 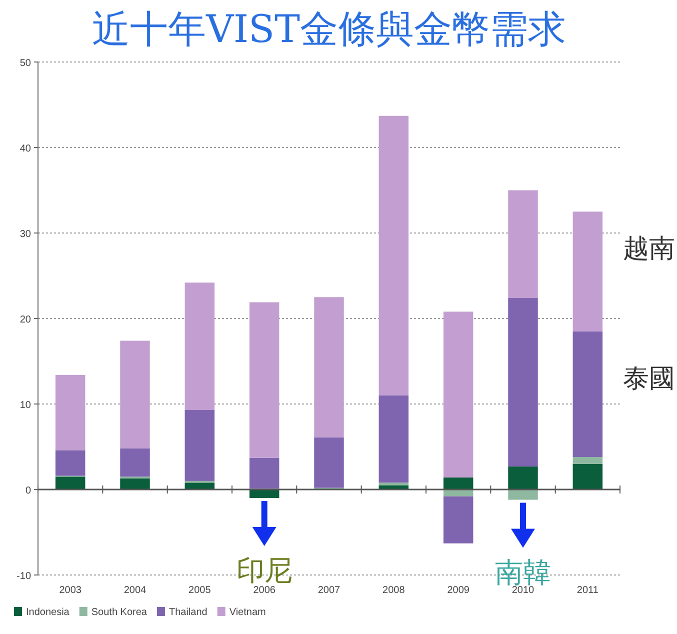 What do you see at coordinates (329, 590) in the screenshot?
I see `x-tick-label: 2007` at bounding box center [329, 590].